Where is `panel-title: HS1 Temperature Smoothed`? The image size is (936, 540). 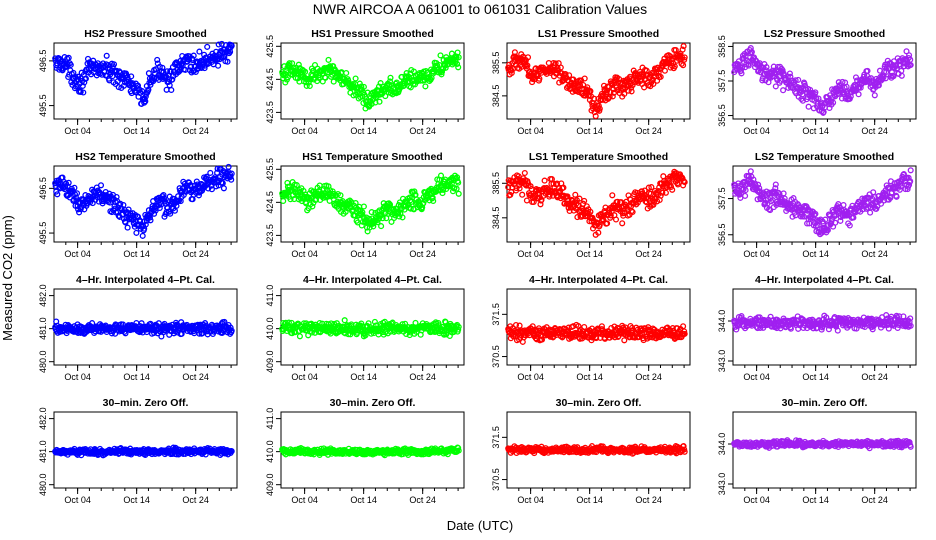
panel-title: HS1 Temperature Smoothed is located at coordinates (372, 157).